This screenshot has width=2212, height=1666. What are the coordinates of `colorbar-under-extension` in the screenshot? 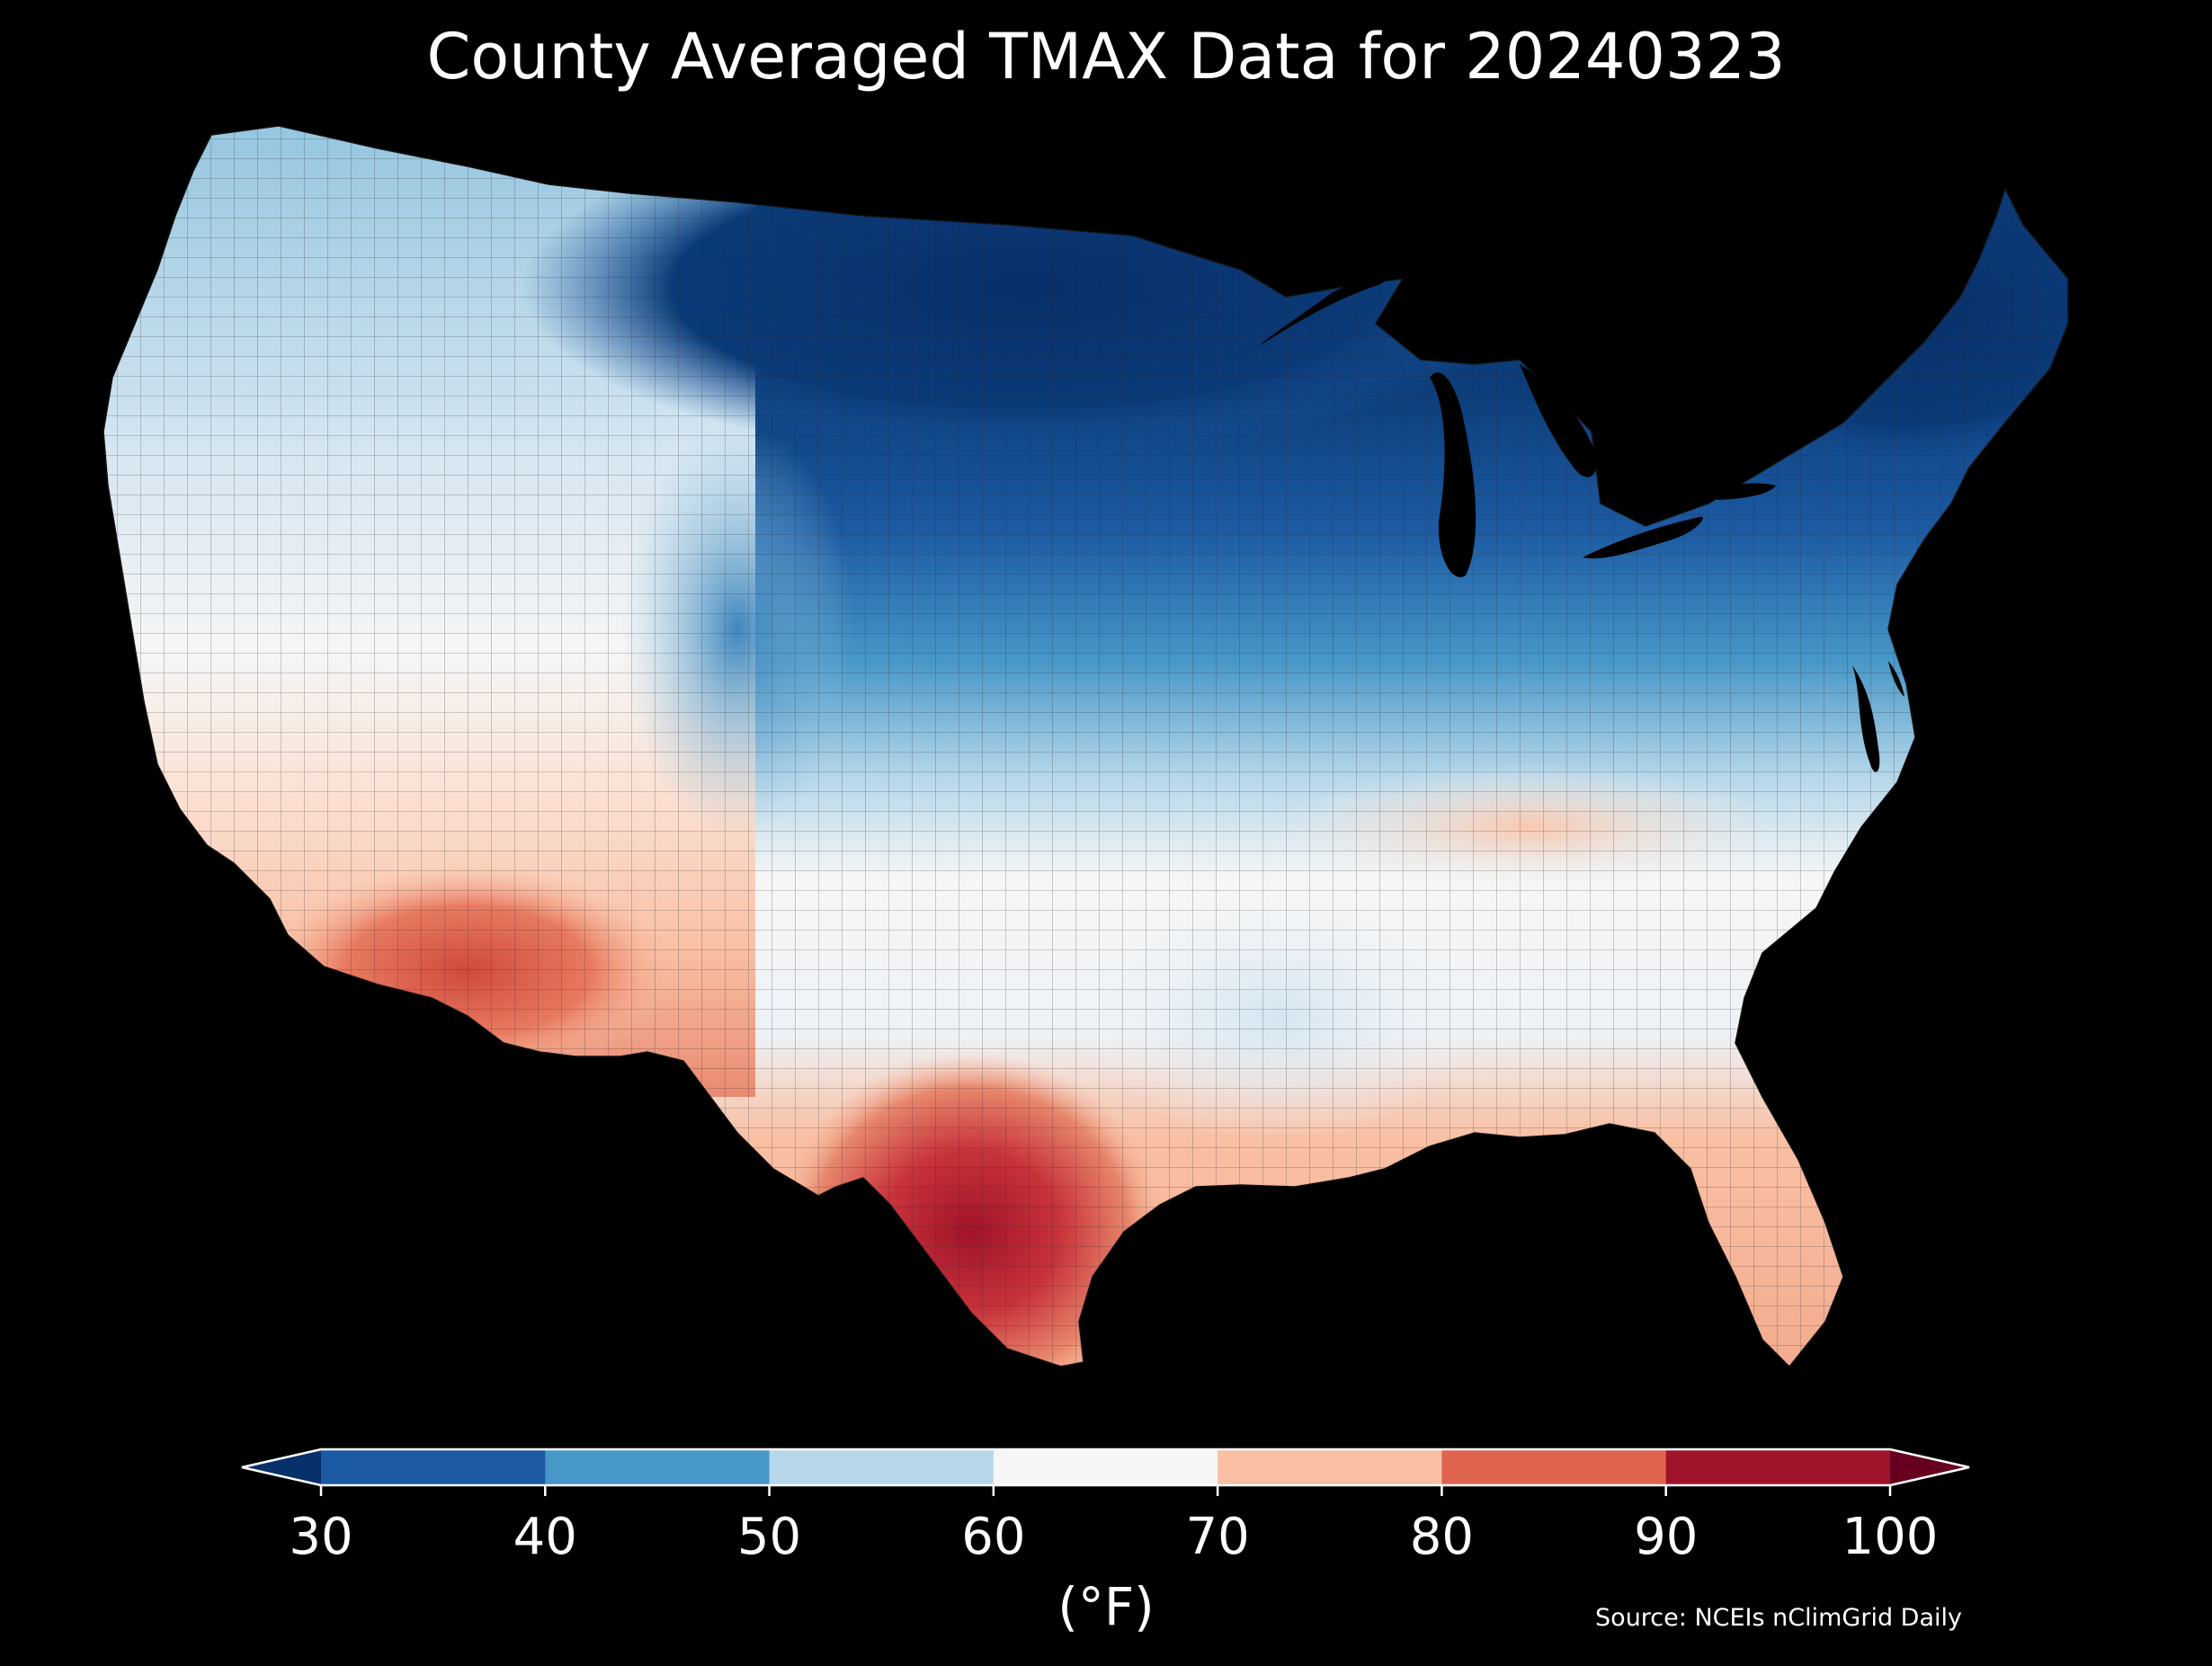 It's located at (281, 1467).